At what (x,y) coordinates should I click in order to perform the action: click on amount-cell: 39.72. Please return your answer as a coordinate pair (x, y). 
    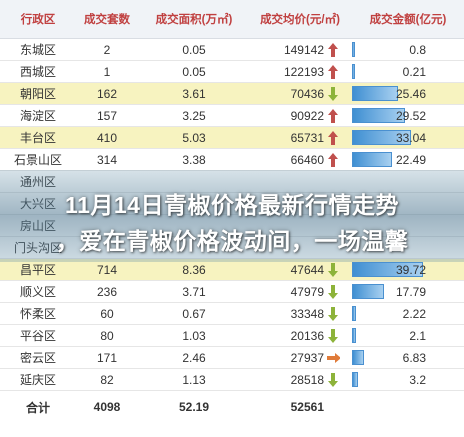
    Looking at the image, I should click on (407, 269).